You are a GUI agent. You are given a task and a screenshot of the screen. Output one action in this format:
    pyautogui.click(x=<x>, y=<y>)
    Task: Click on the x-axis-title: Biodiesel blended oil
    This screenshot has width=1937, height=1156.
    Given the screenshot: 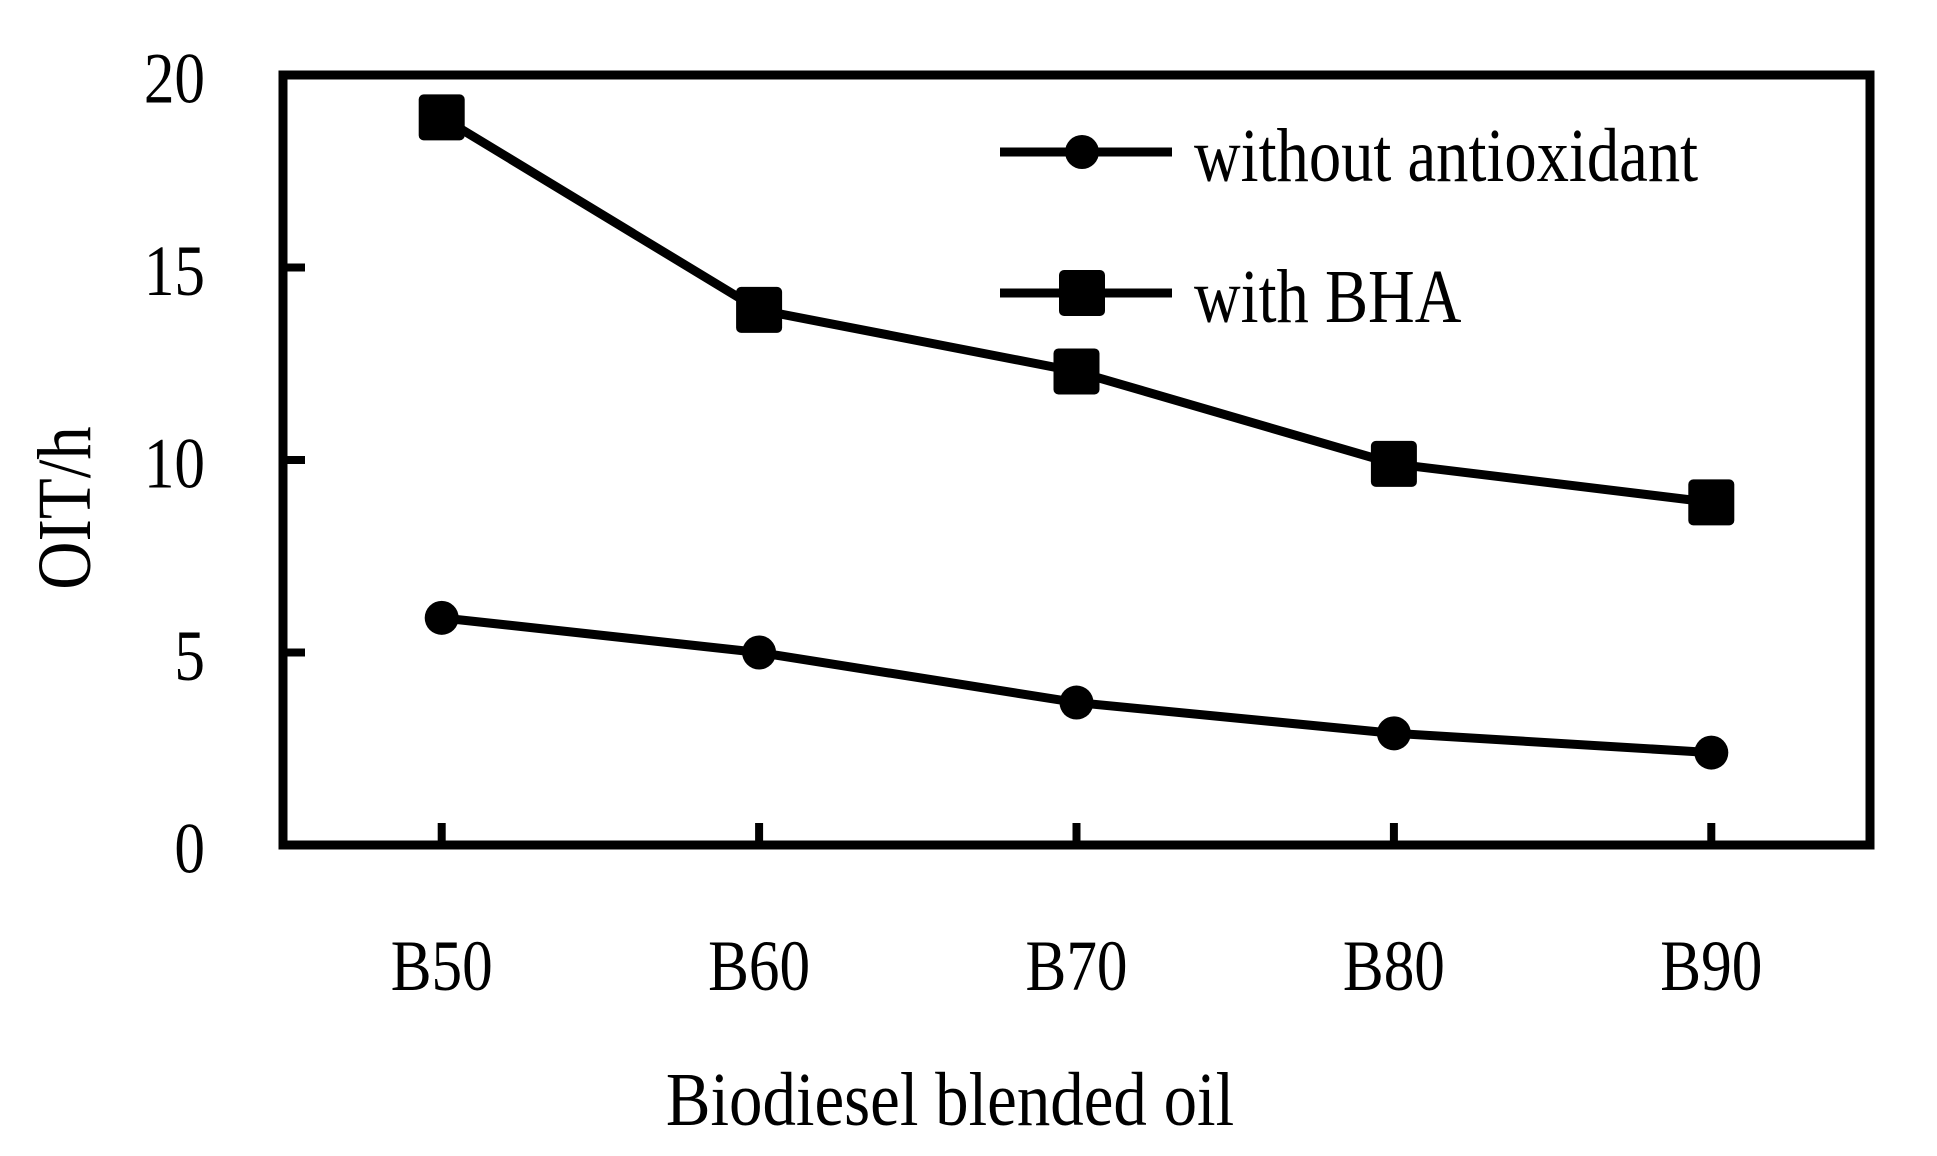 What is the action you would take?
    pyautogui.click(x=950, y=1100)
    